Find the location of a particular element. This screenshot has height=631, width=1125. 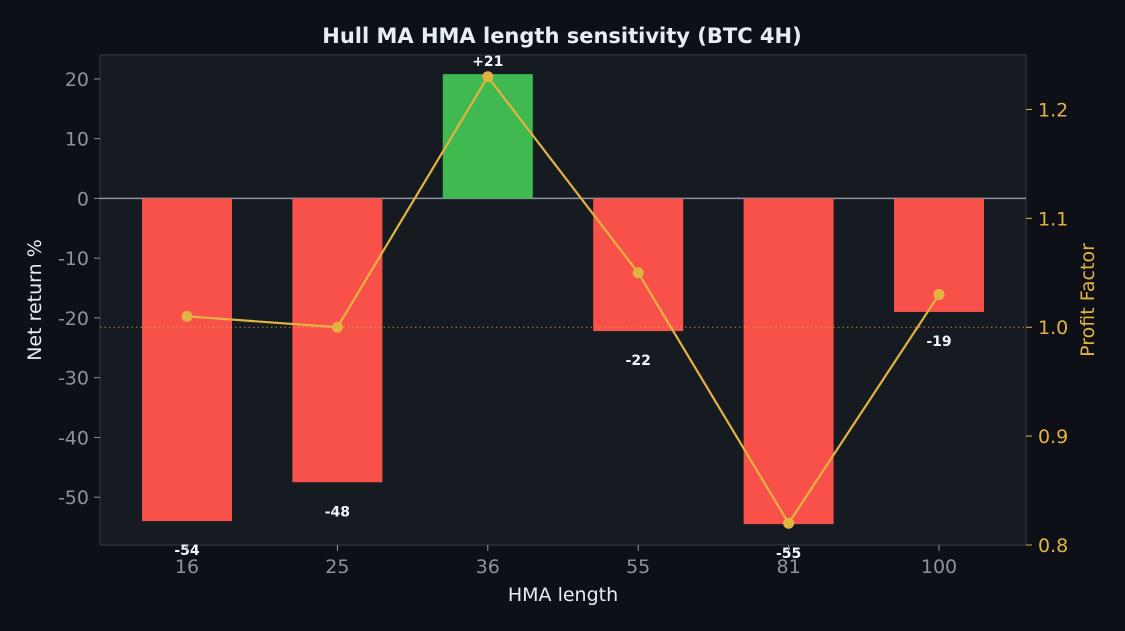

left-tick-label: 0 is located at coordinates (83, 199).